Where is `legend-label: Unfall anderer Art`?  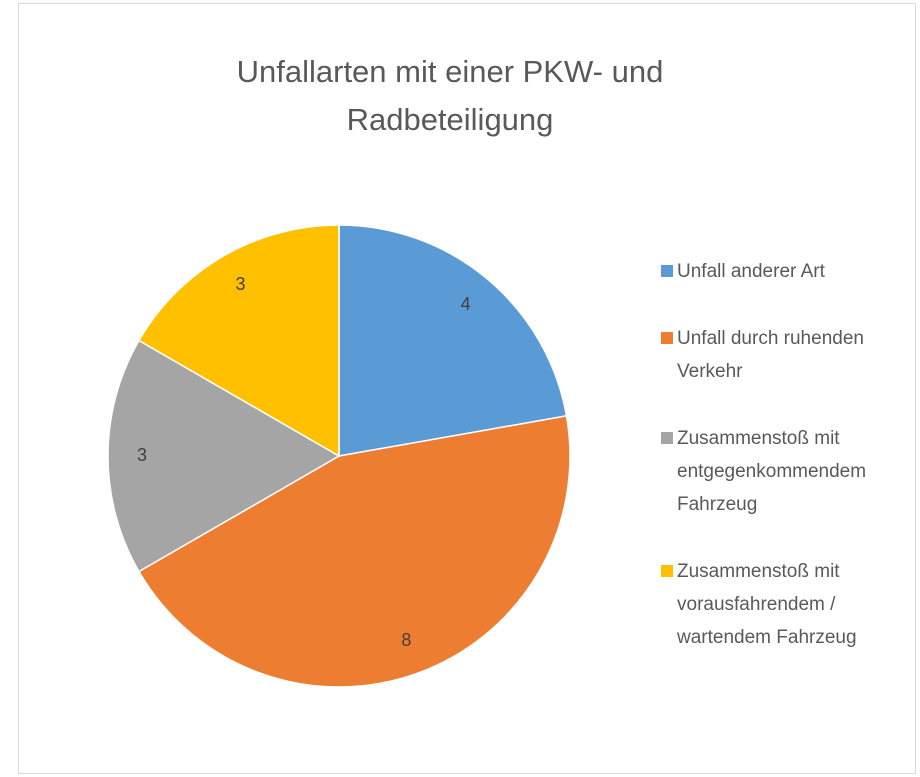
legend-label: Unfall anderer Art is located at coordinates (751, 271).